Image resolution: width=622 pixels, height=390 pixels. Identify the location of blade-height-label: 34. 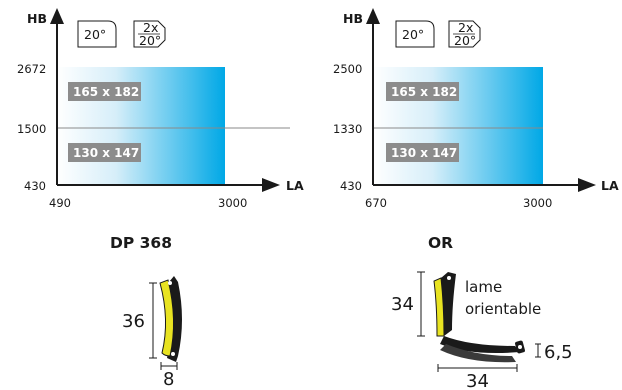
(402, 304).